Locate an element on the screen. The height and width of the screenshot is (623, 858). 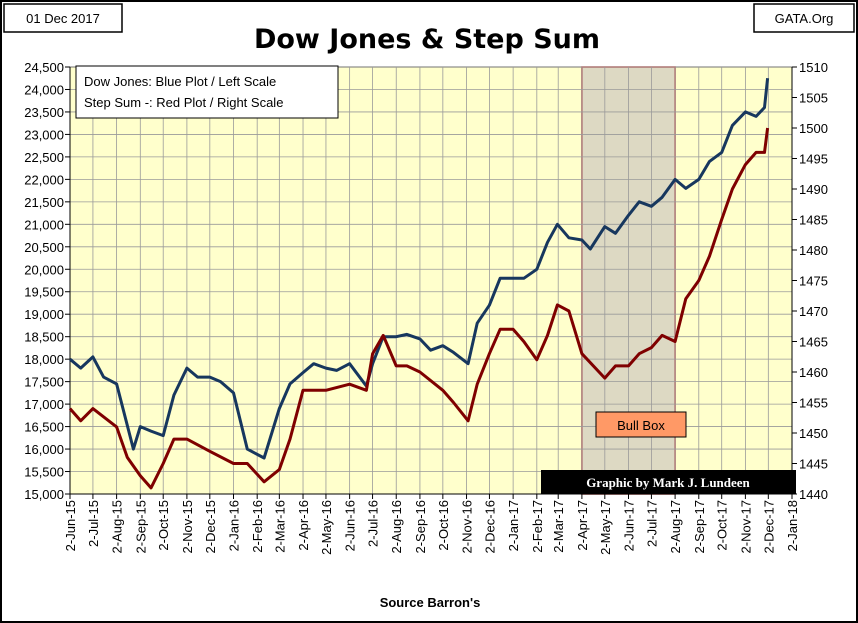
x-tick-label: 2-Oct-17 is located at coordinates (722, 525).